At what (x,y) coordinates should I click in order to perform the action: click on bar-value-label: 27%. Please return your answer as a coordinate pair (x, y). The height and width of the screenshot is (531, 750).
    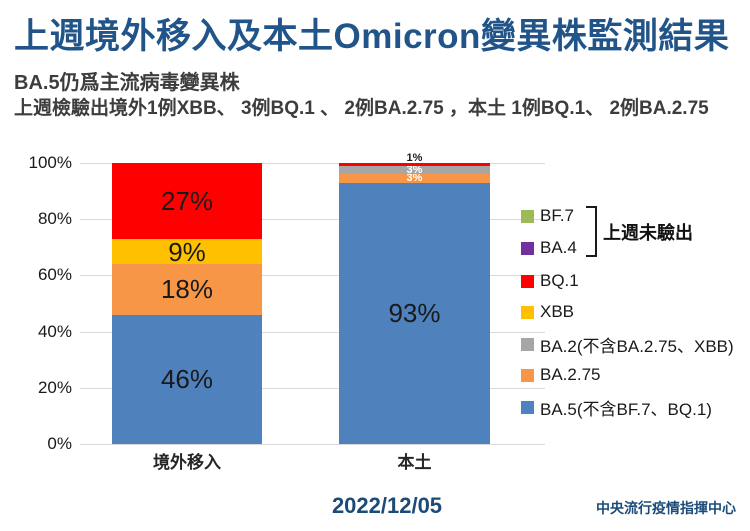
    Looking at the image, I should click on (187, 200).